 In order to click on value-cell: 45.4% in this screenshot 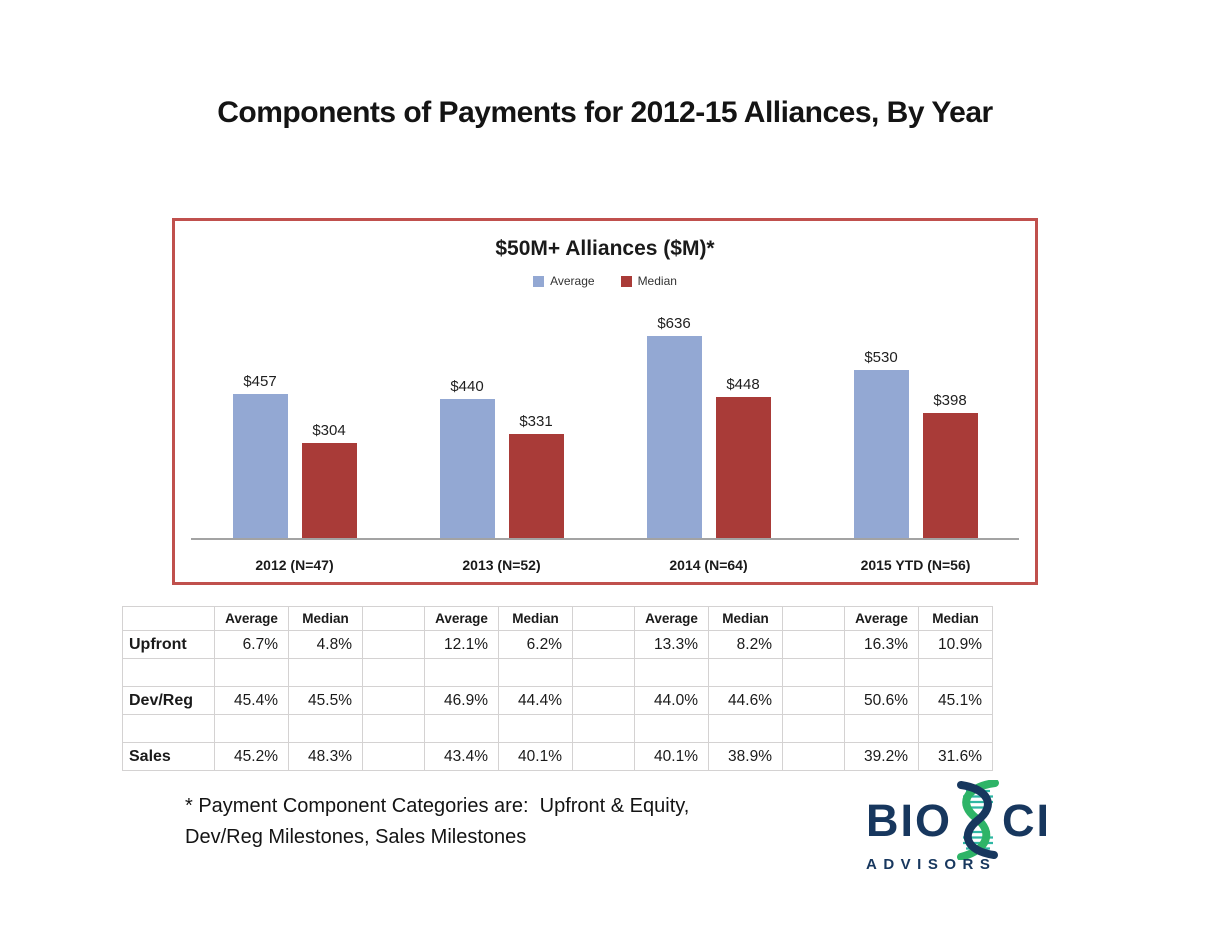, I will do `click(251, 700)`.